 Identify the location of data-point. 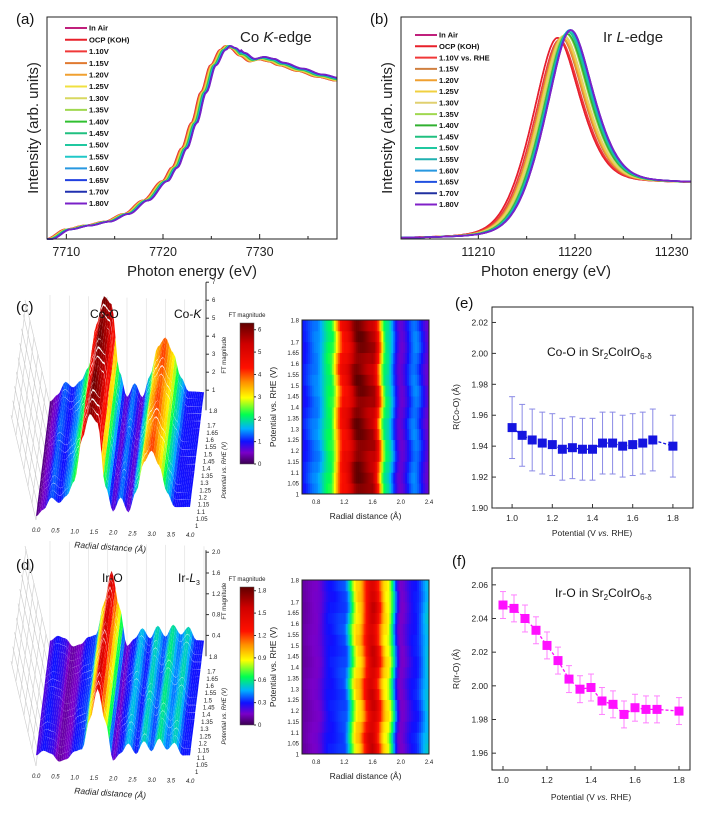
(522, 435).